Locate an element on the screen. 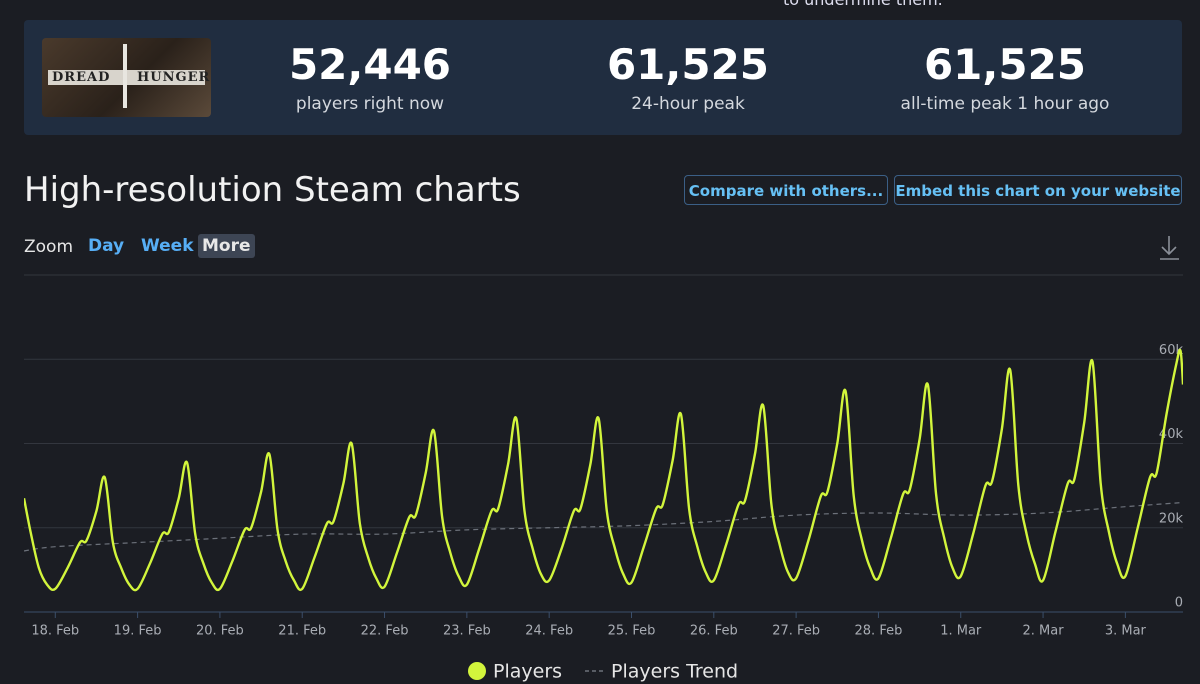  x-tick-label: 21. Feb is located at coordinates (302, 631).